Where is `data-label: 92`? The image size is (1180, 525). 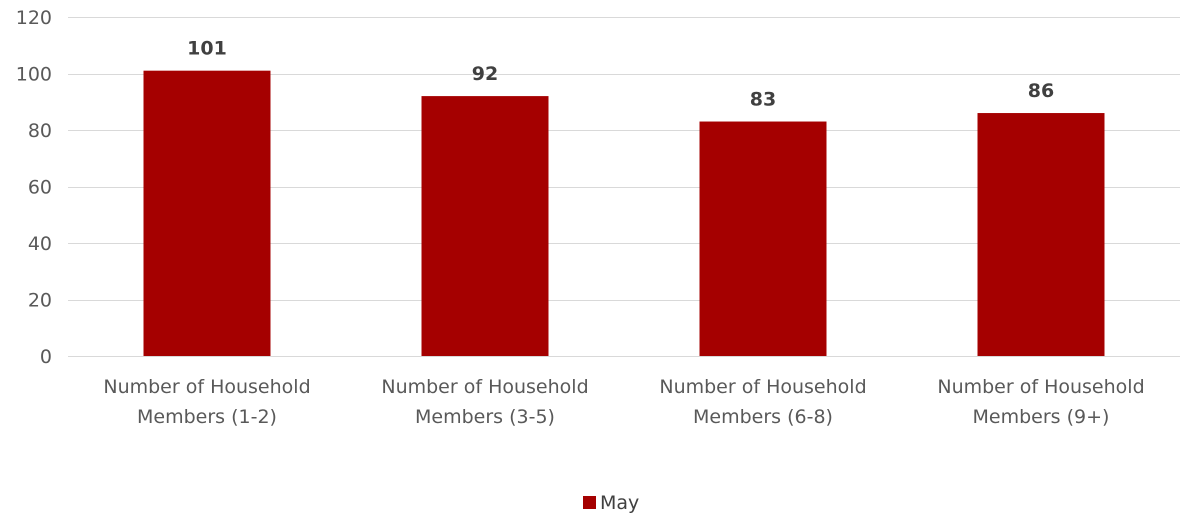
data-label: 92 is located at coordinates (485, 74).